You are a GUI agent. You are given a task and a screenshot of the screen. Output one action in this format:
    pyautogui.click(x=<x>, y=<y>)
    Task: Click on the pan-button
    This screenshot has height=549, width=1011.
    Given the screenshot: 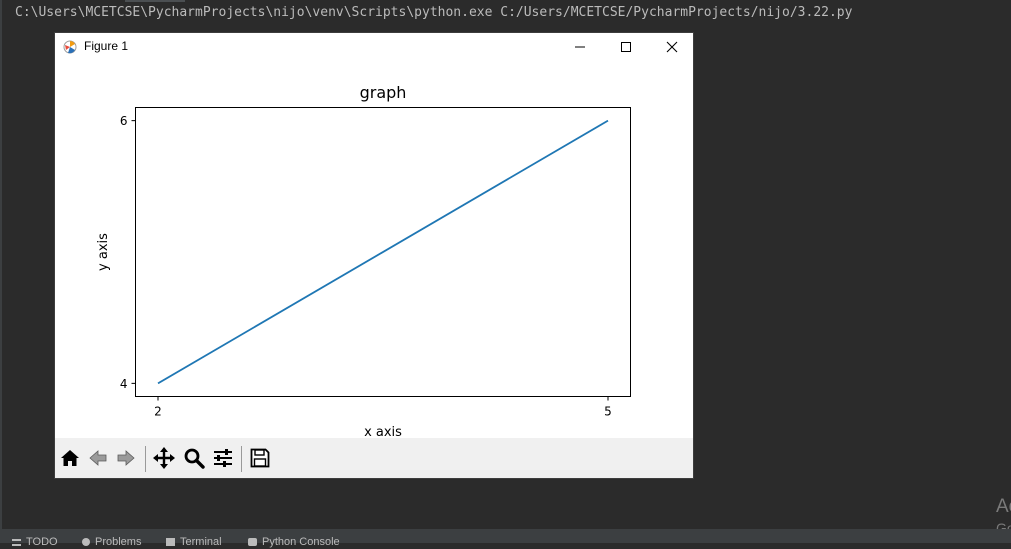 What is the action you would take?
    pyautogui.click(x=164, y=458)
    